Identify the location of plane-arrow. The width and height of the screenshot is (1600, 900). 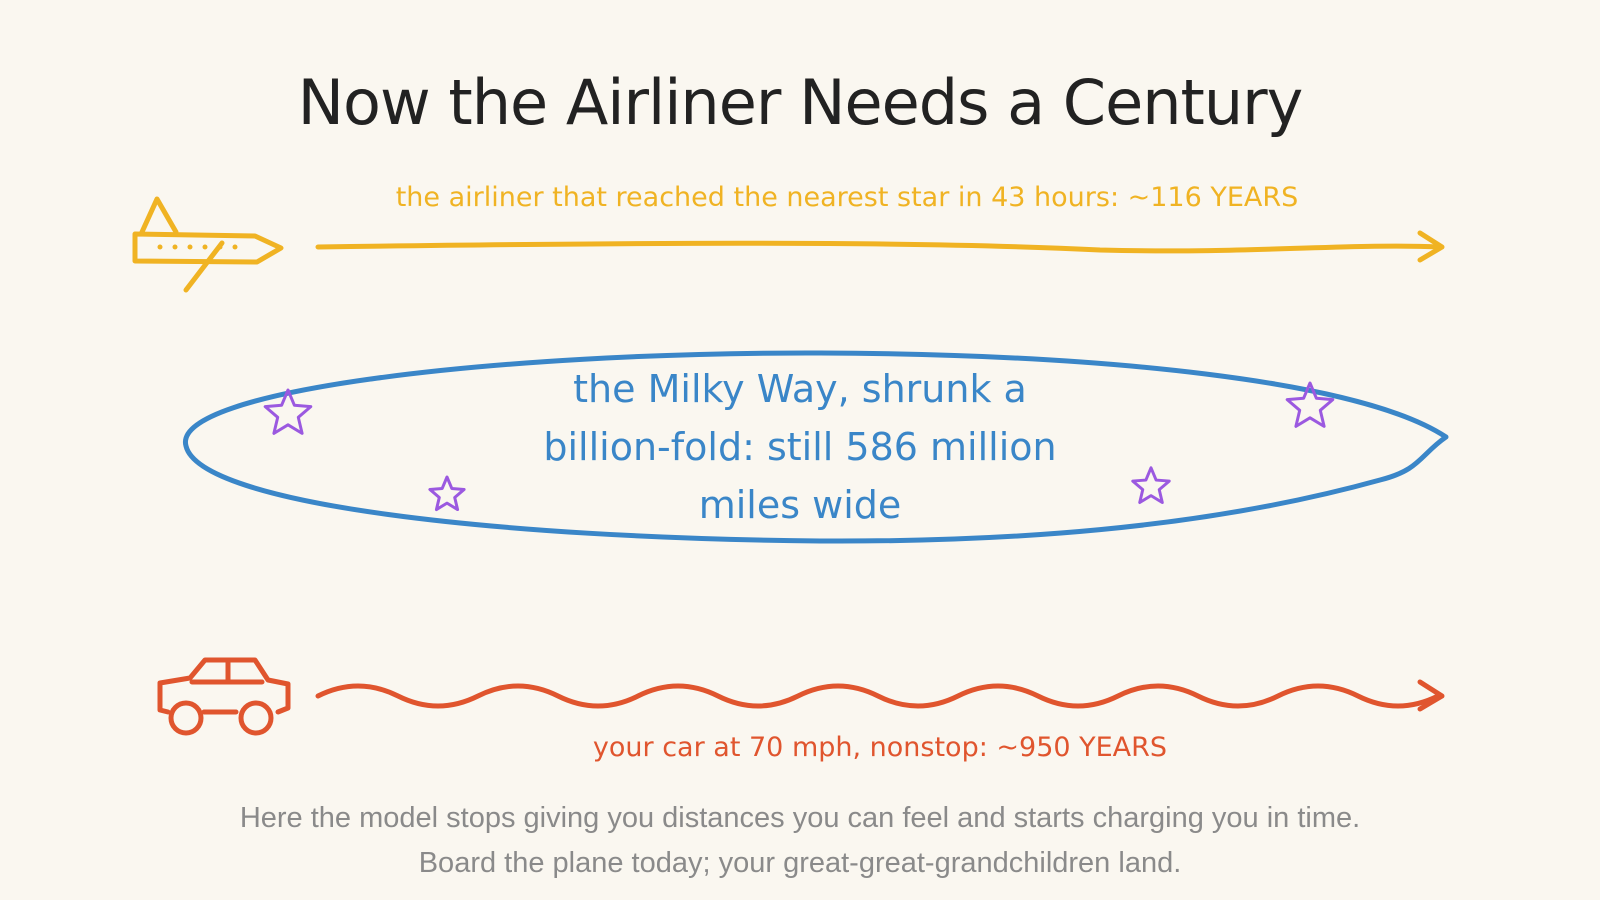
(880, 246).